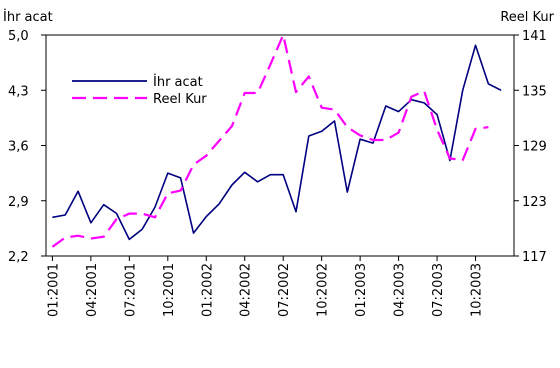 The image size is (560, 368). Describe the element at coordinates (18, 202) in the screenshot. I see `left-tick-label: 2,9` at that location.